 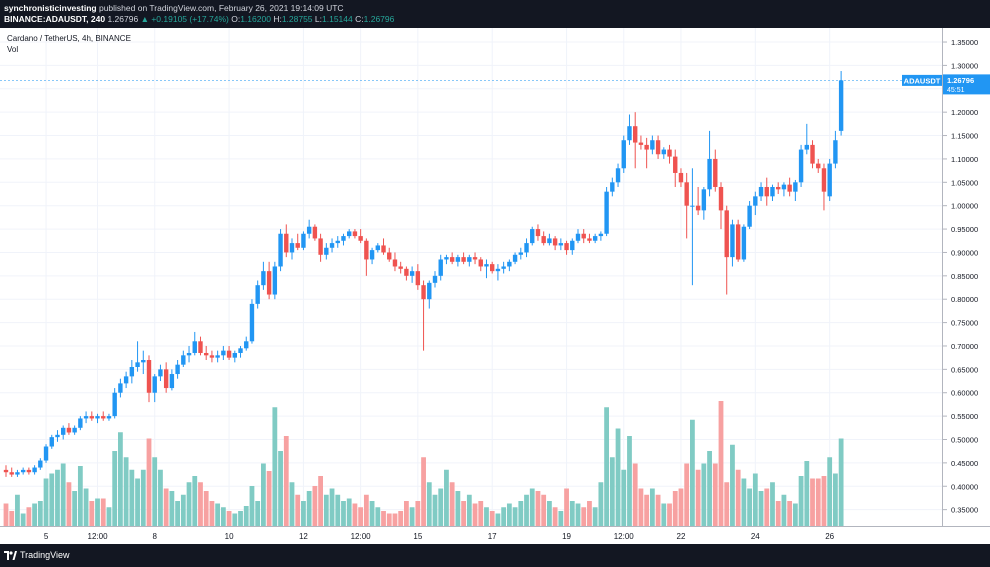 What do you see at coordinates (829, 536) in the screenshot?
I see `x-tick-label: 26` at bounding box center [829, 536].